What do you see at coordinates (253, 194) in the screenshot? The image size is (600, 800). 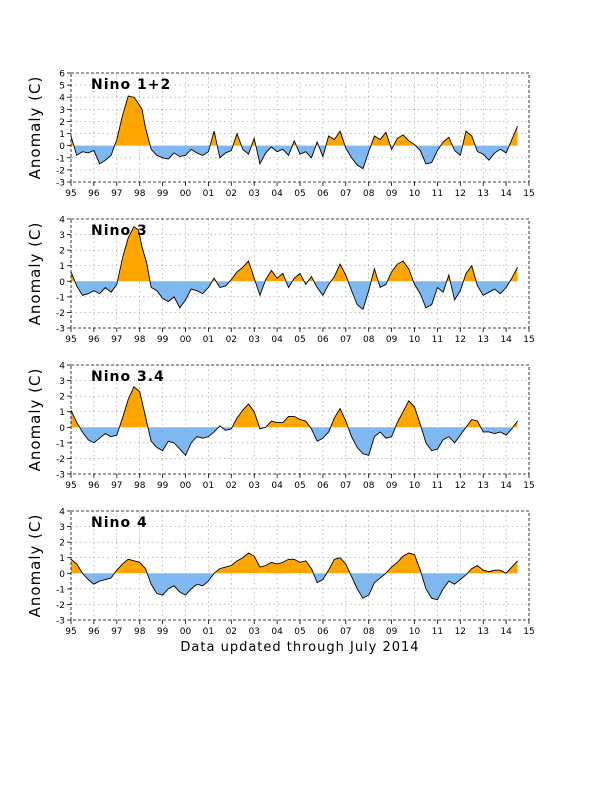 I see `x-tick-label: 03` at bounding box center [253, 194].